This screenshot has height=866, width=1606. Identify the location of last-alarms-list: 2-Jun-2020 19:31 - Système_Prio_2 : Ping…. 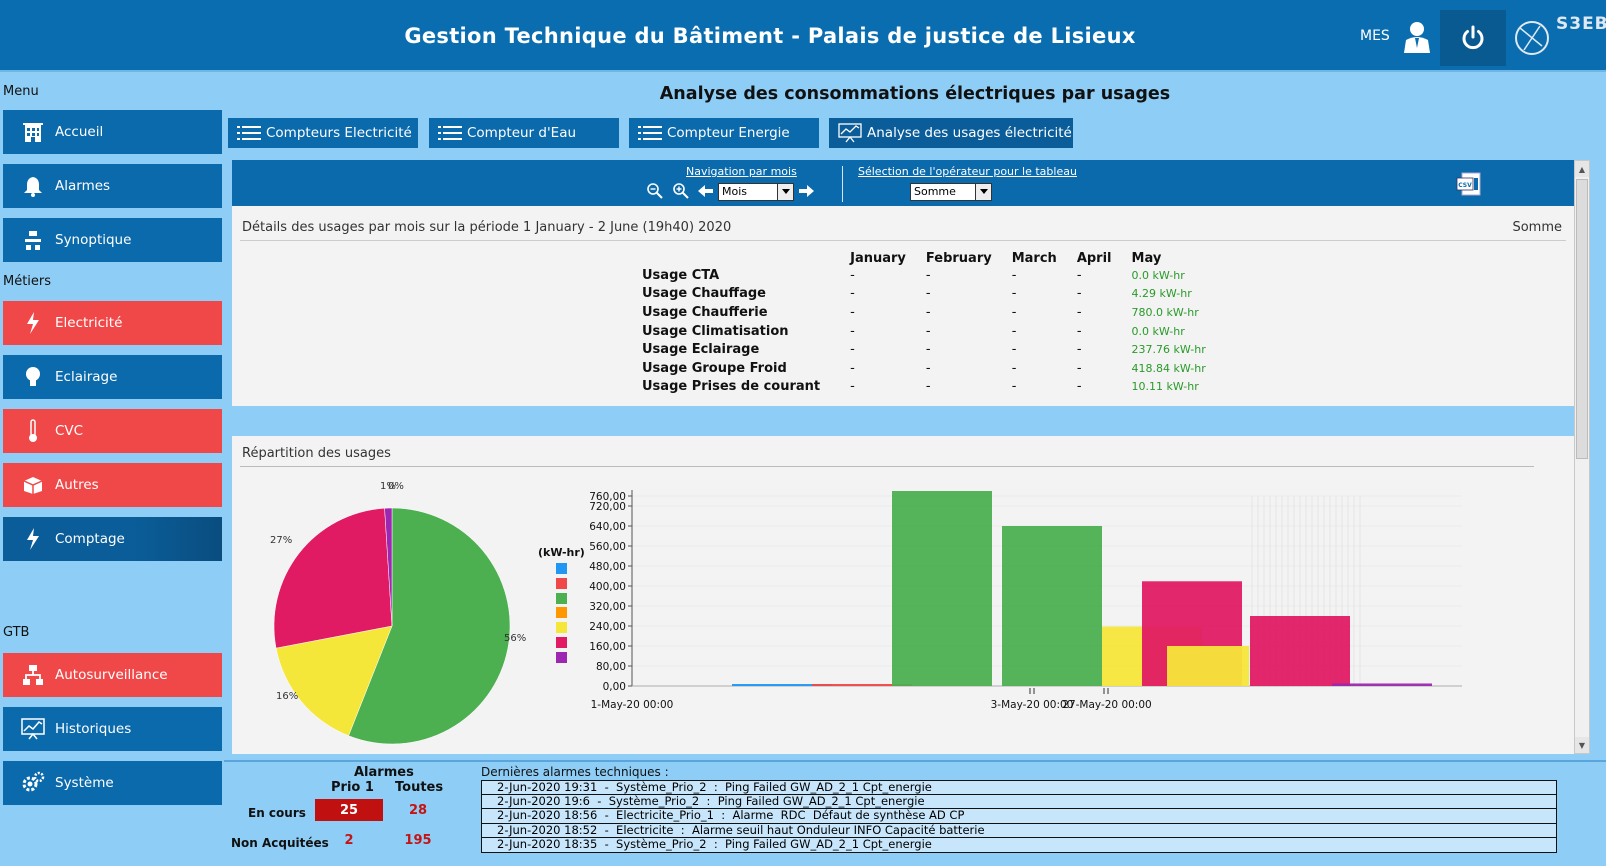
(1019, 816).